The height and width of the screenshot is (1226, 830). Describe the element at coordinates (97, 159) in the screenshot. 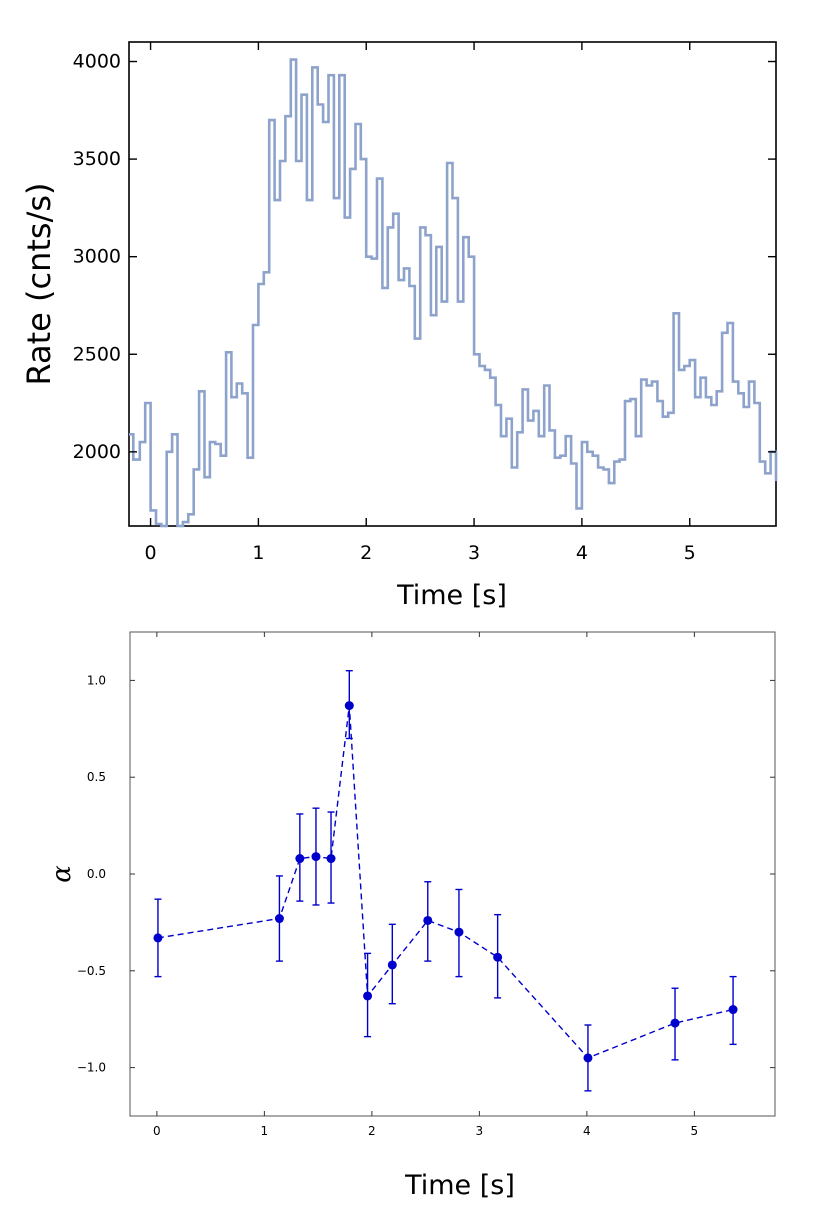

I see `y-tick-label: 3500` at that location.